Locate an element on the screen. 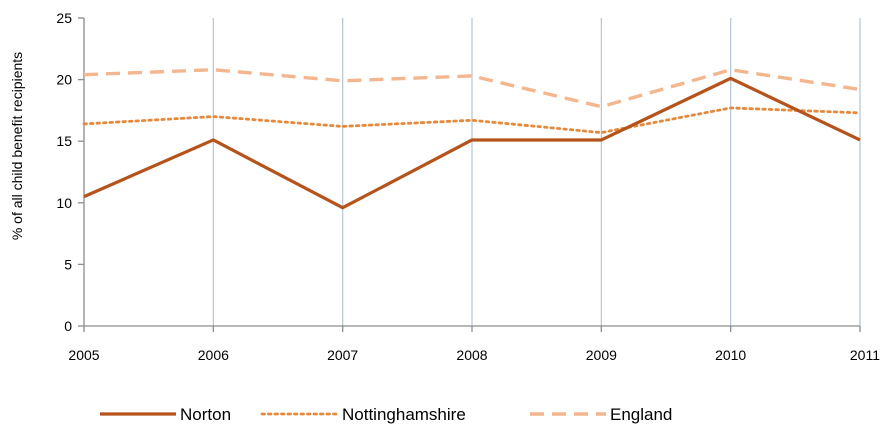 Image resolution: width=885 pixels, height=429 pixels. legend-label-nottinghamshire: Nottinghamshire is located at coordinates (404, 414).